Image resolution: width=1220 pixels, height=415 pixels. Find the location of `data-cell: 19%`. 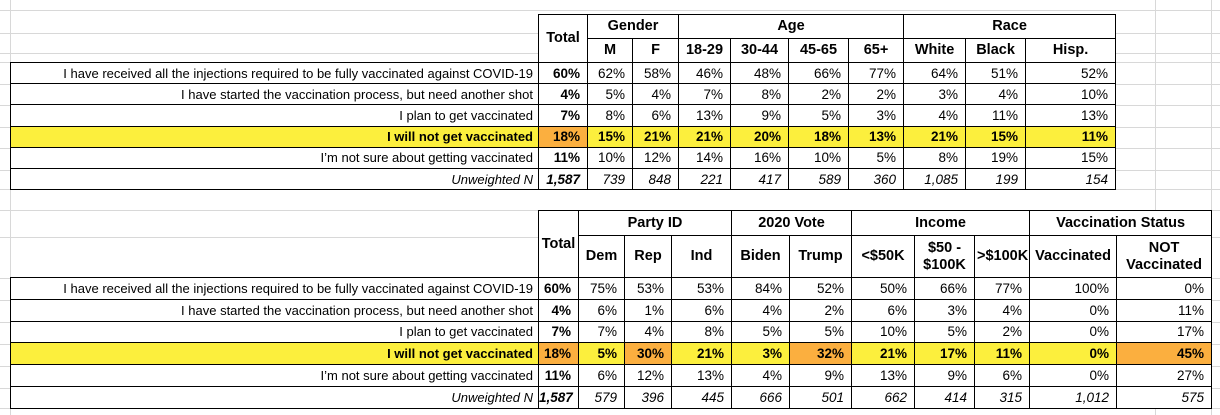

data-cell: 19% is located at coordinates (996, 157).